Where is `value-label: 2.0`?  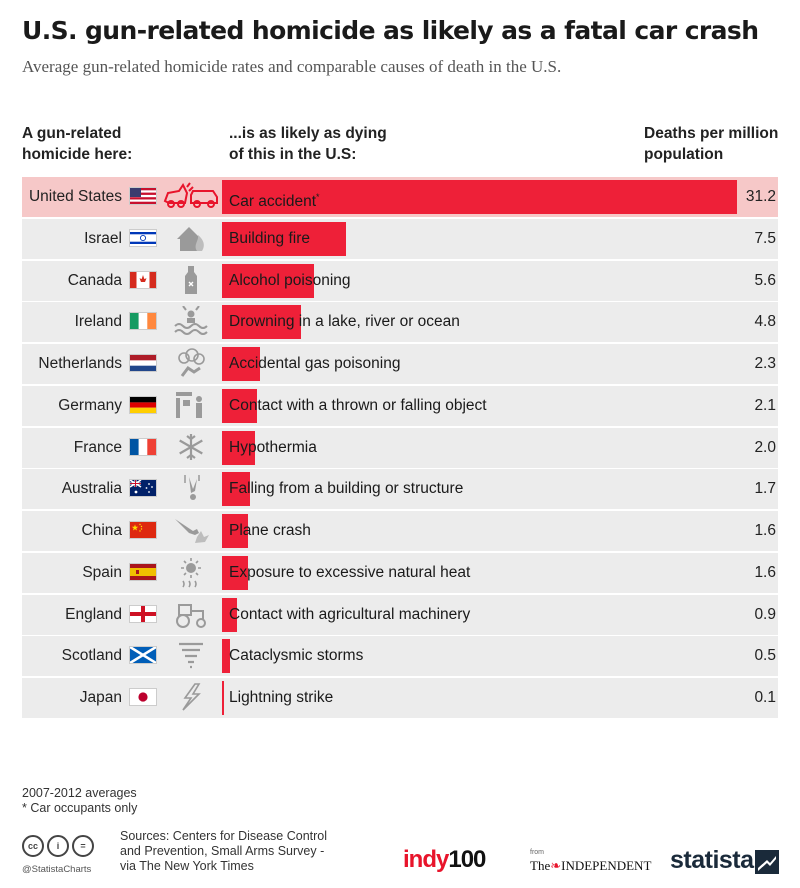 value-label: 2.0 is located at coordinates (765, 447).